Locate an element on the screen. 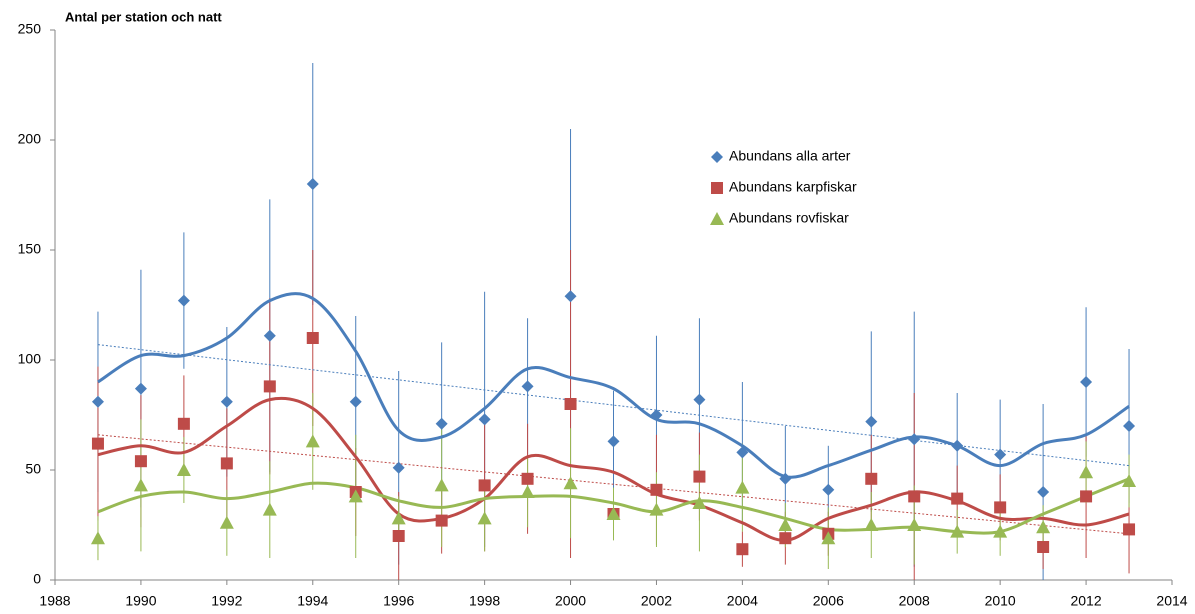  x-tick-label: 2014 is located at coordinates (1171, 601).